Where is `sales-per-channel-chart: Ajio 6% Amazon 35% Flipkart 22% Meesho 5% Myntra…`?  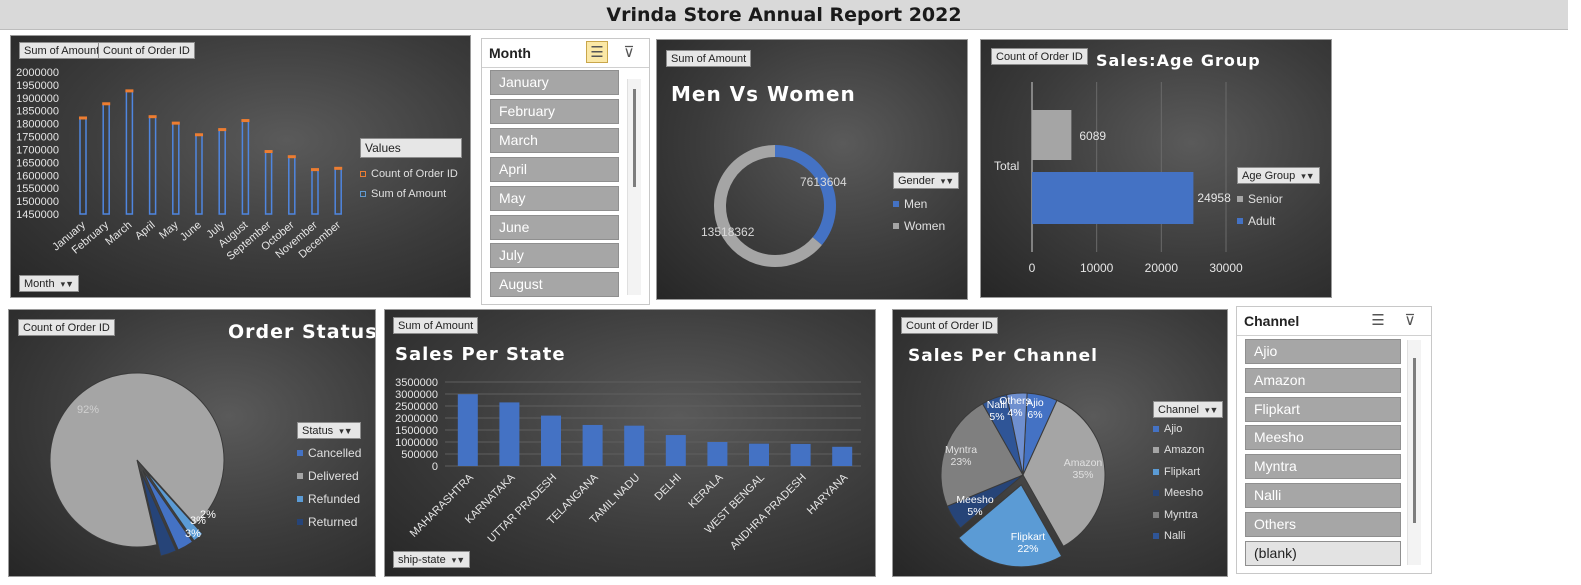 sales-per-channel-chart: Ajio 6% Amazon 35% Flipkart 22% Meesho 5% Myntra… is located at coordinates (1060, 443).